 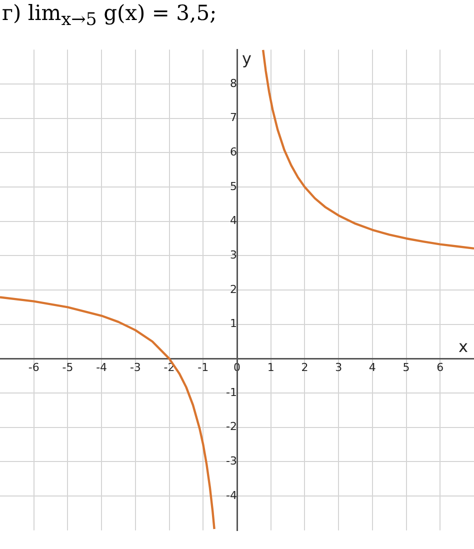 What do you see at coordinates (304, 367) in the screenshot?
I see `x-tick-label: 2` at bounding box center [304, 367].